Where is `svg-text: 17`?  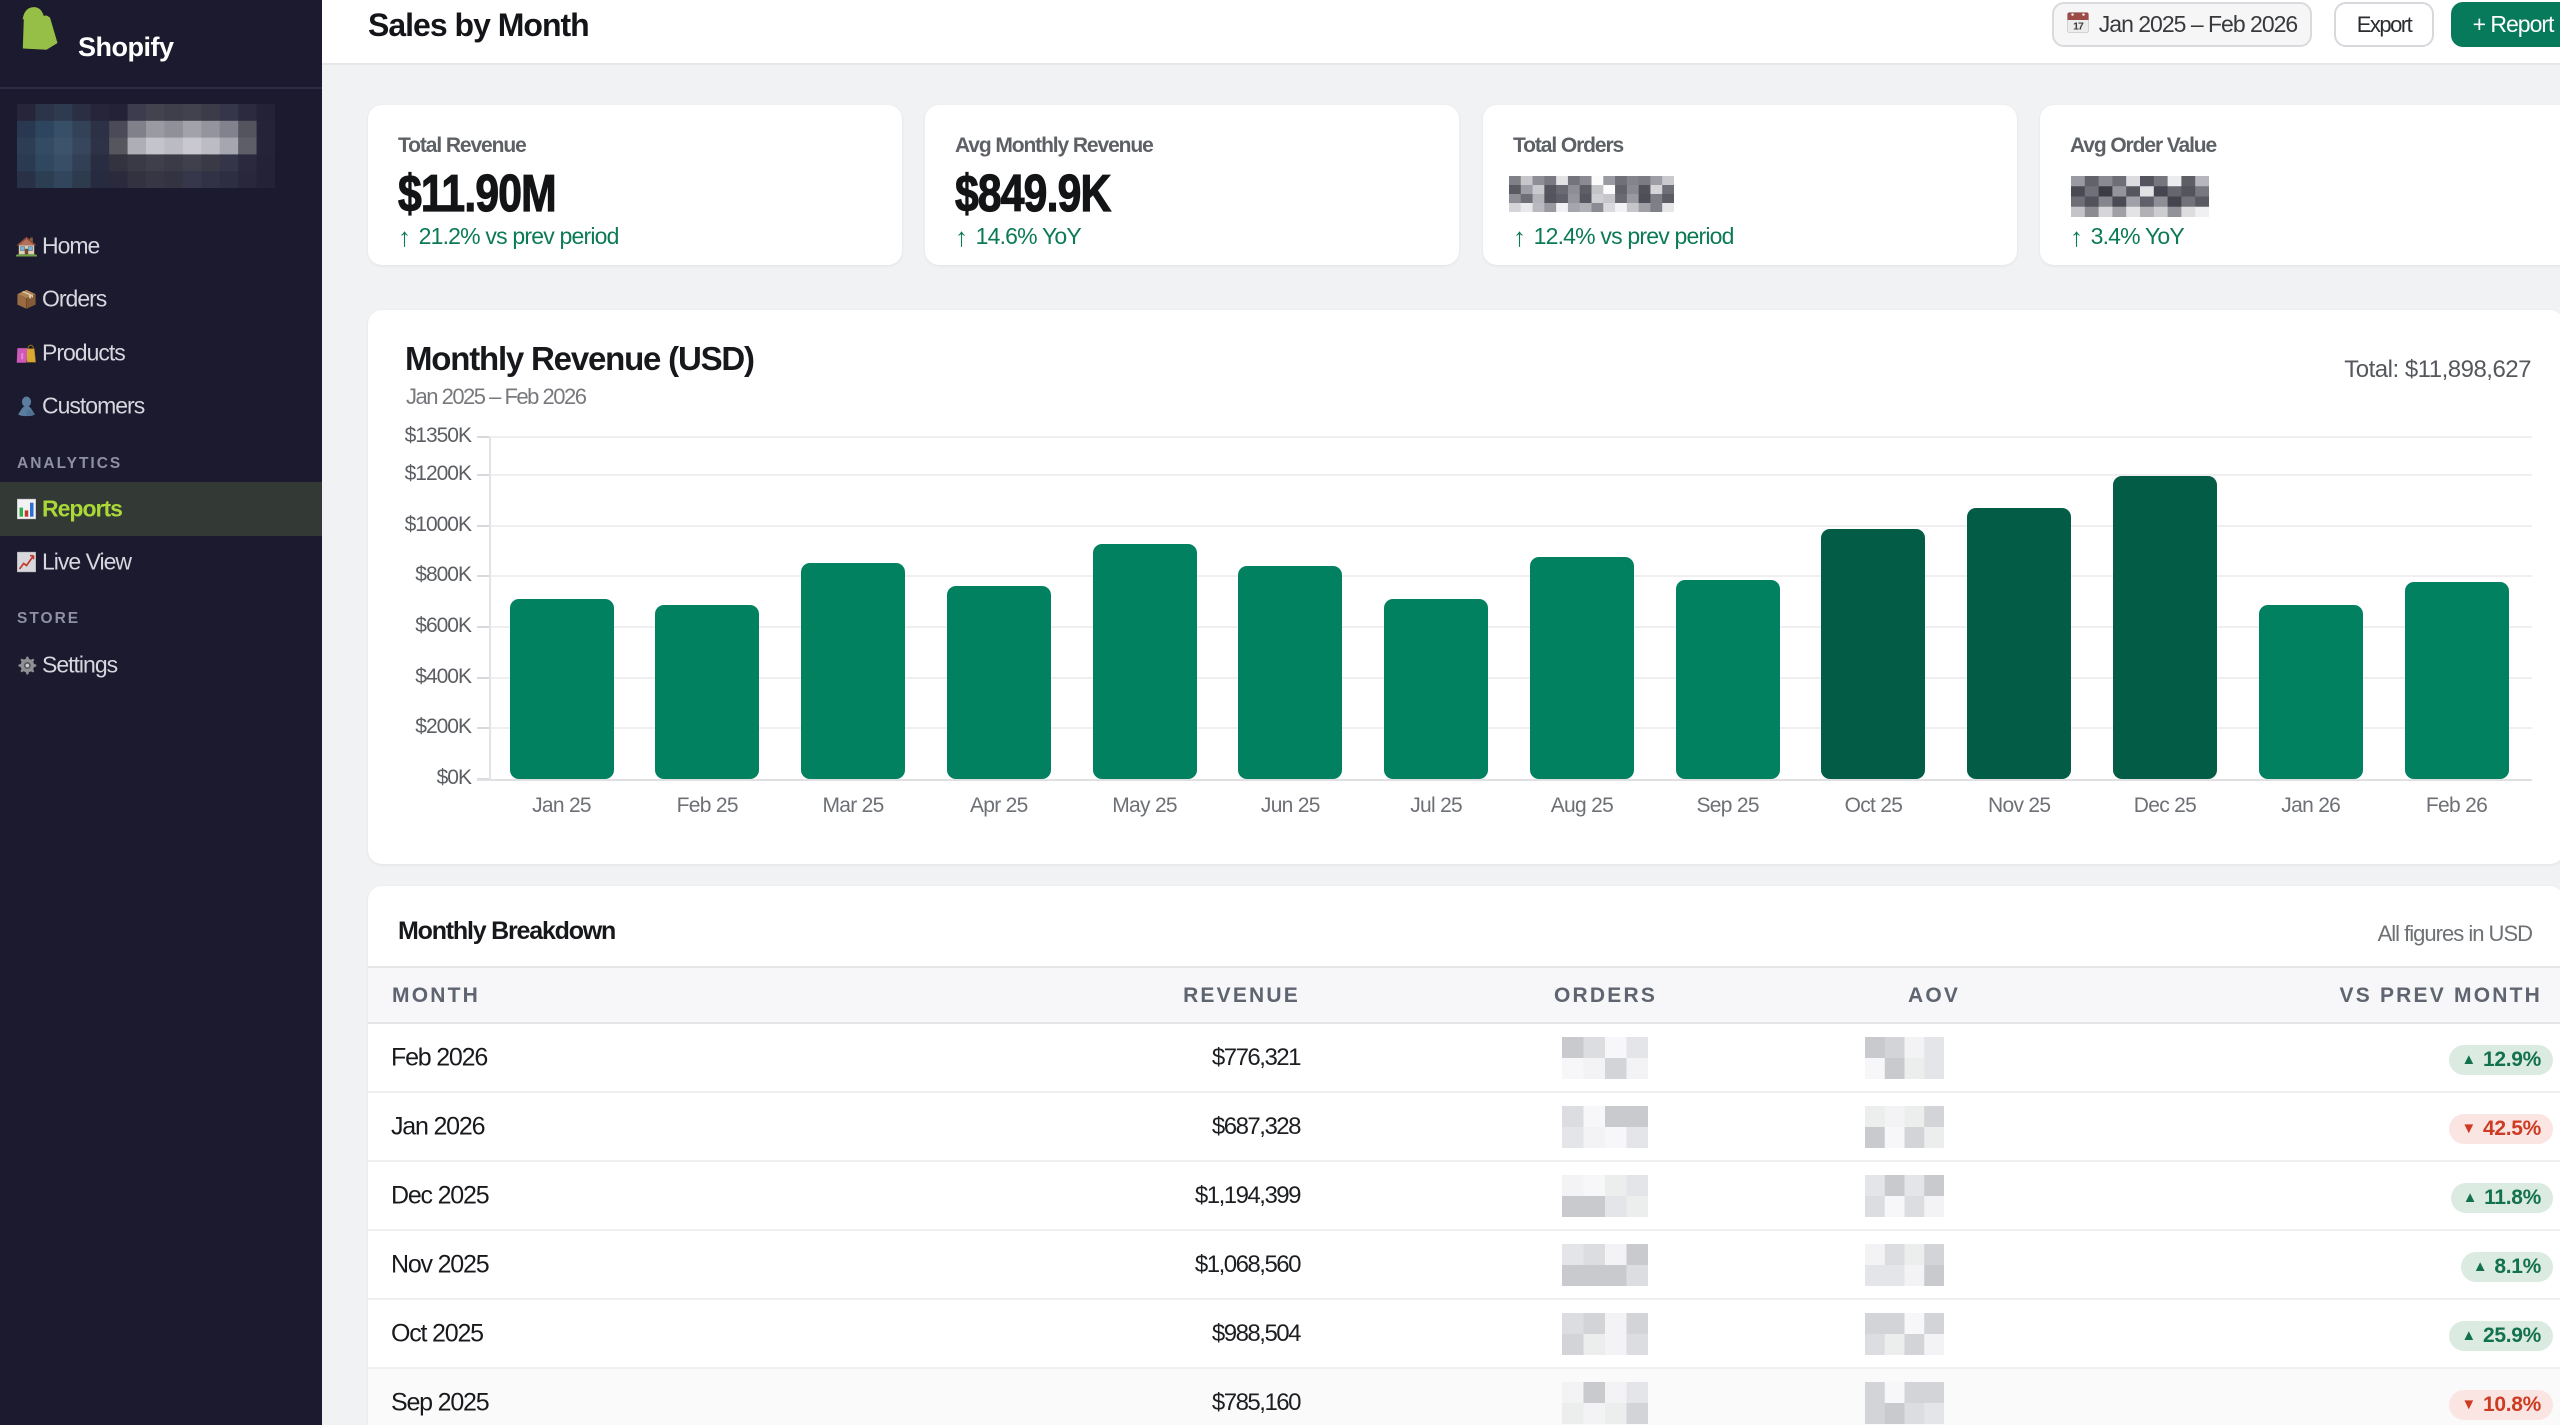
svg-text: 17 is located at coordinates (2078, 26).